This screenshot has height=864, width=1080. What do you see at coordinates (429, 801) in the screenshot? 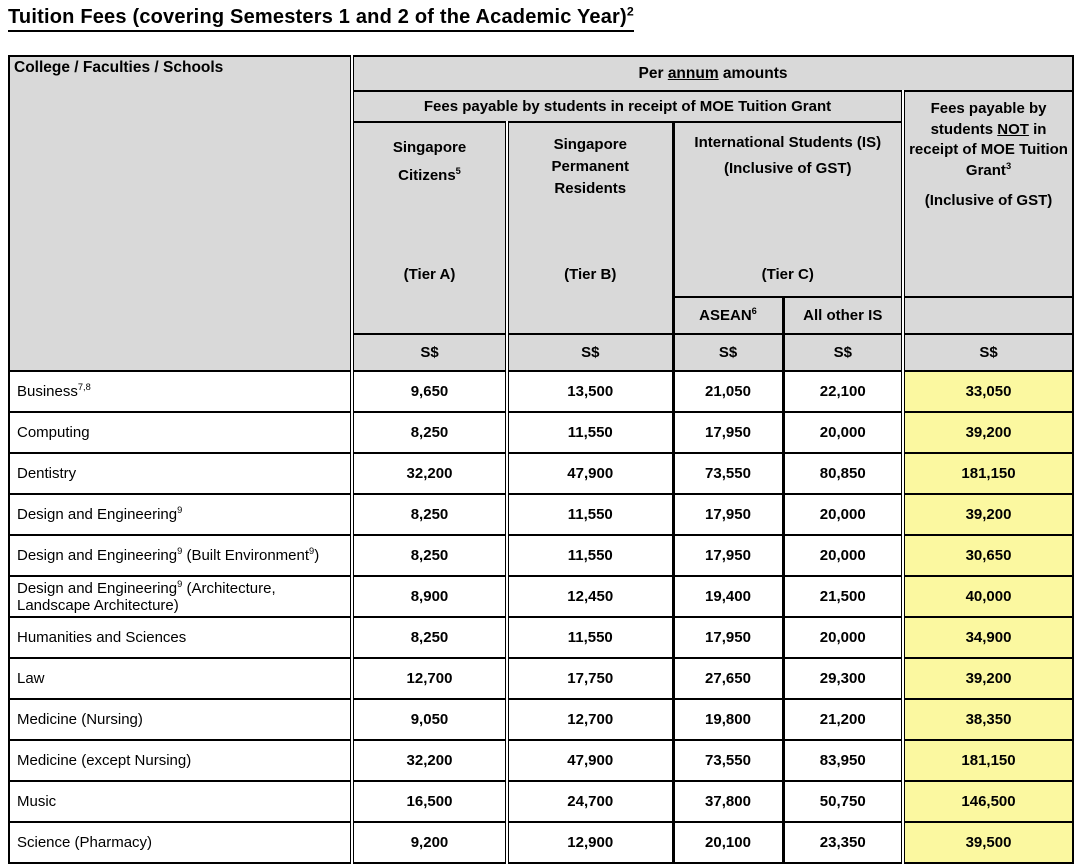
I see `fee-tier-a: 16,500` at bounding box center [429, 801].